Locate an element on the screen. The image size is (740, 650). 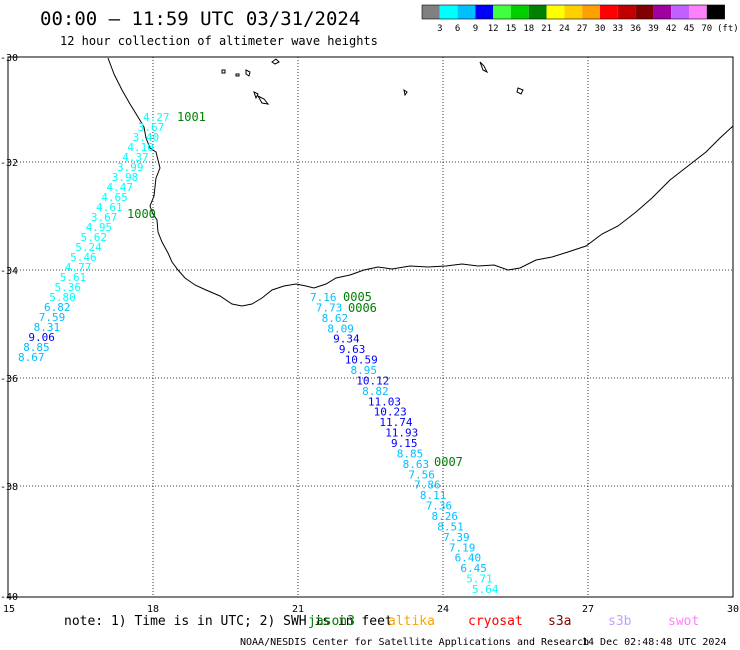
wave-height-value: 5.80 is located at coordinates (62, 297).